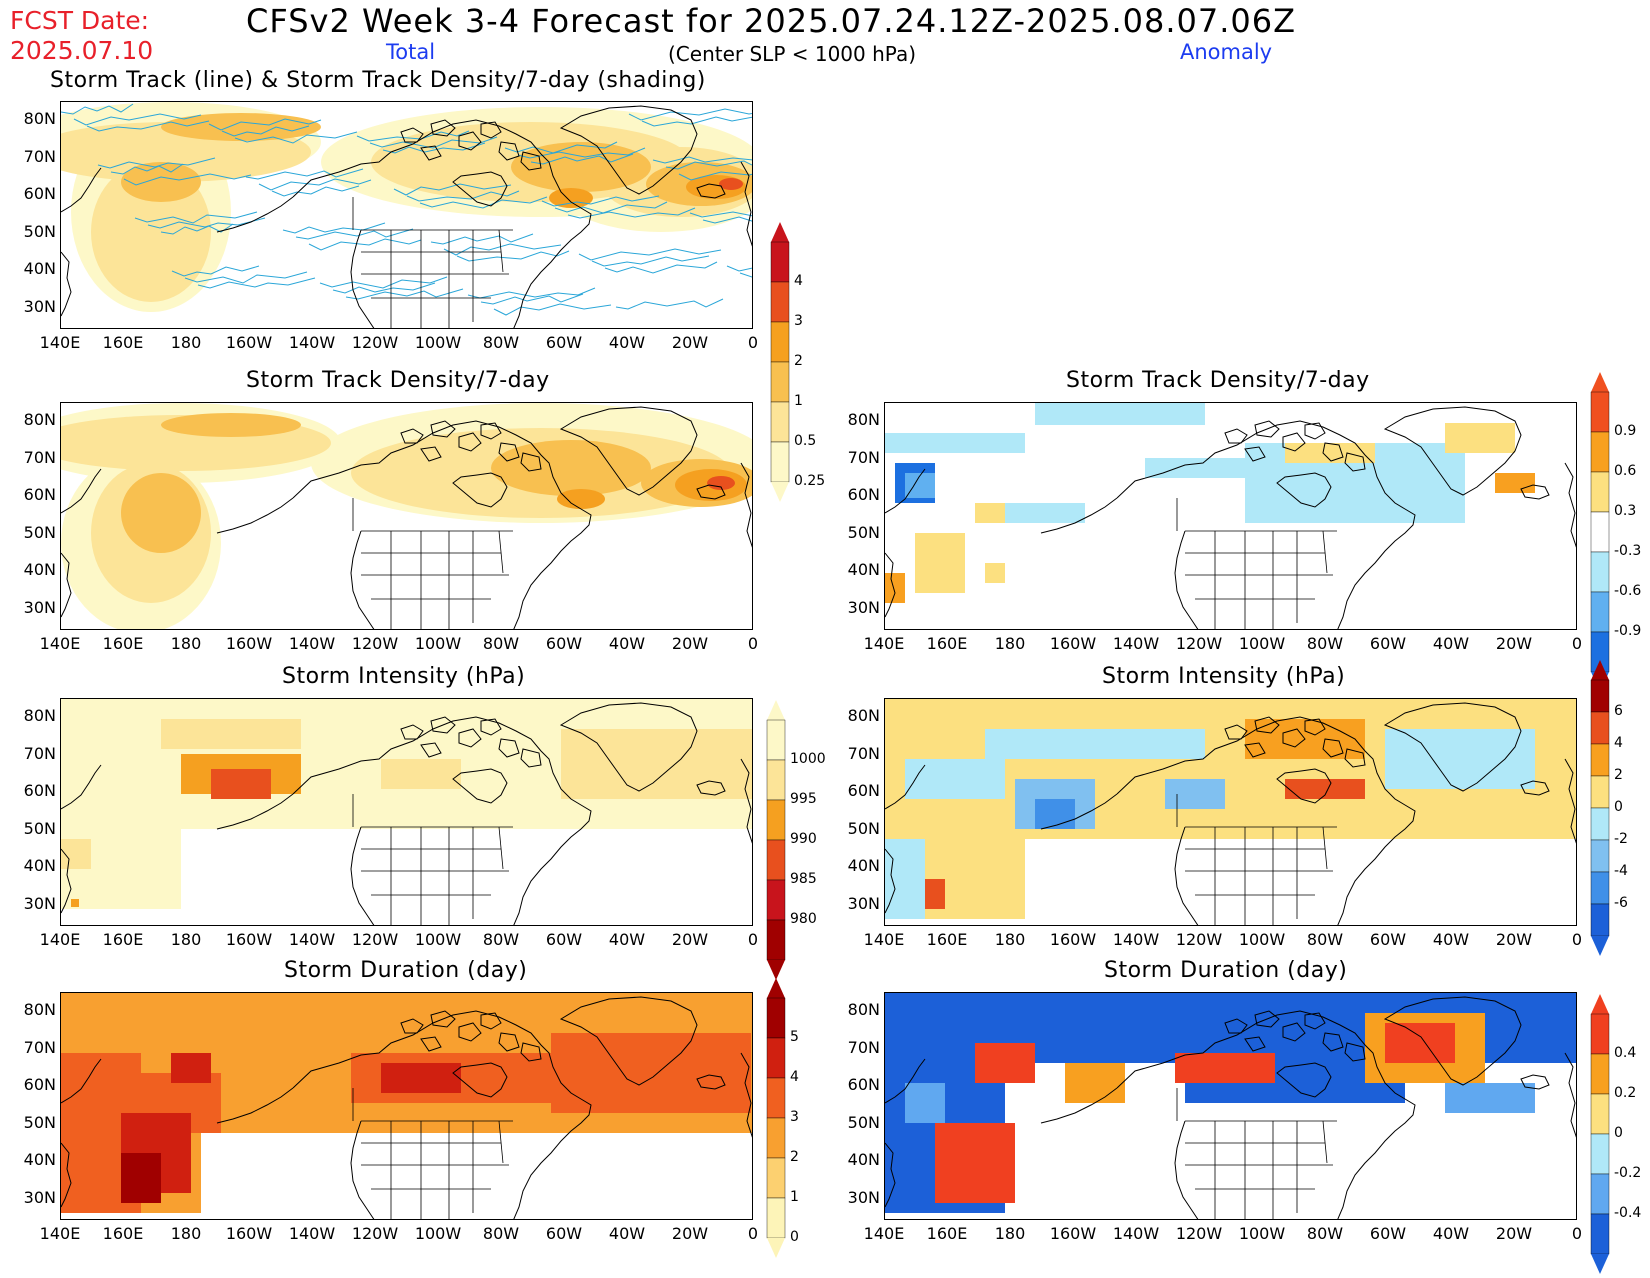 This screenshot has height=1278, width=1650. I want to click on colorbar-label: -2, so click(1621, 839).